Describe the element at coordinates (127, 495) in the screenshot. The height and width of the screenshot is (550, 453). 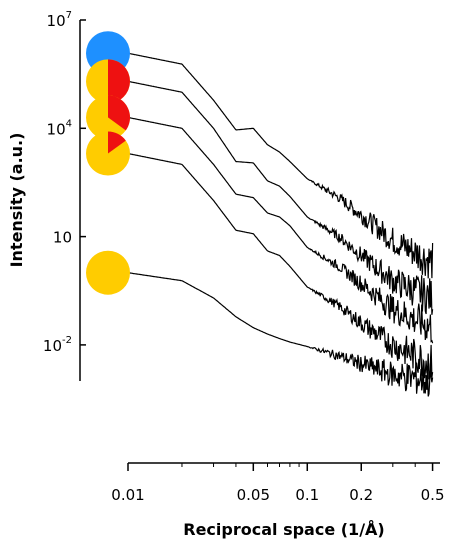
I see `x-tick-label: 0.01` at that location.